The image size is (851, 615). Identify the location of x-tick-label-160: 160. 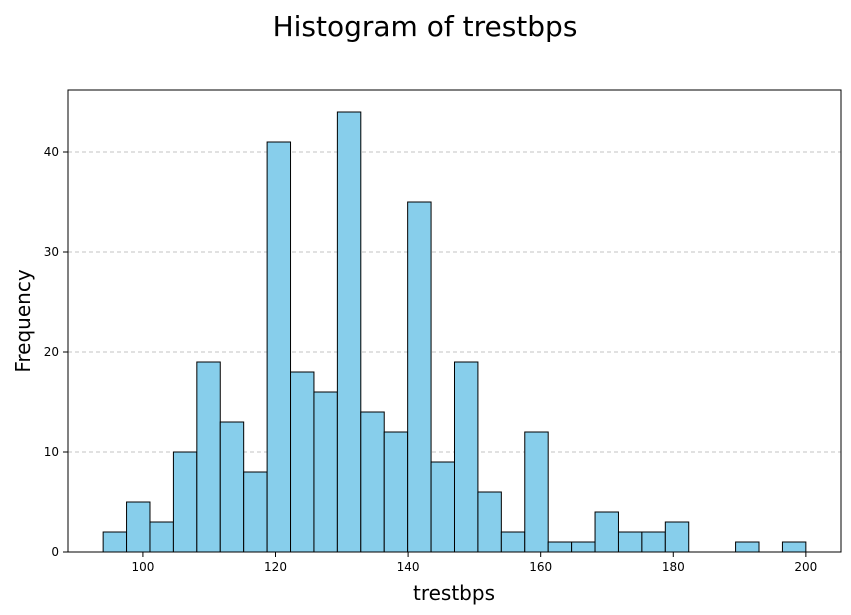
(540, 567).